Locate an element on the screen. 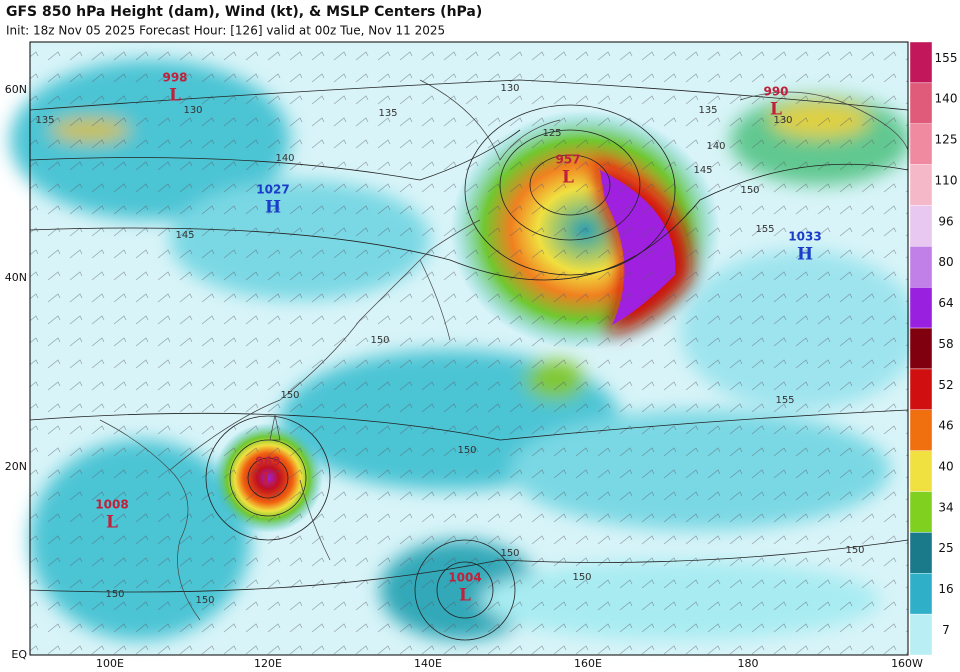  lat-label: EQ is located at coordinates (19, 654).